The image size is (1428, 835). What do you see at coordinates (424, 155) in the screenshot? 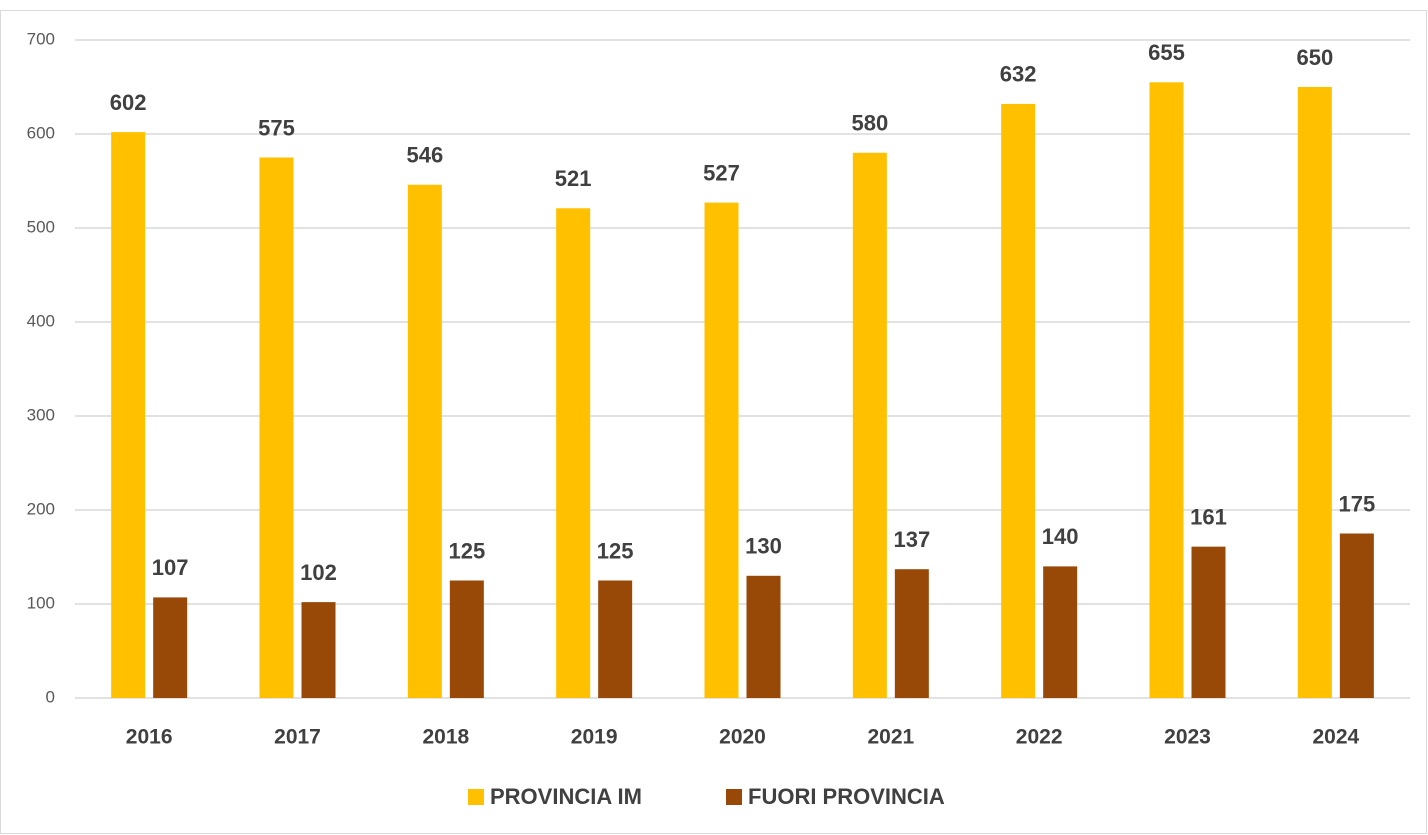
I see `data-label: 546` at bounding box center [424, 155].